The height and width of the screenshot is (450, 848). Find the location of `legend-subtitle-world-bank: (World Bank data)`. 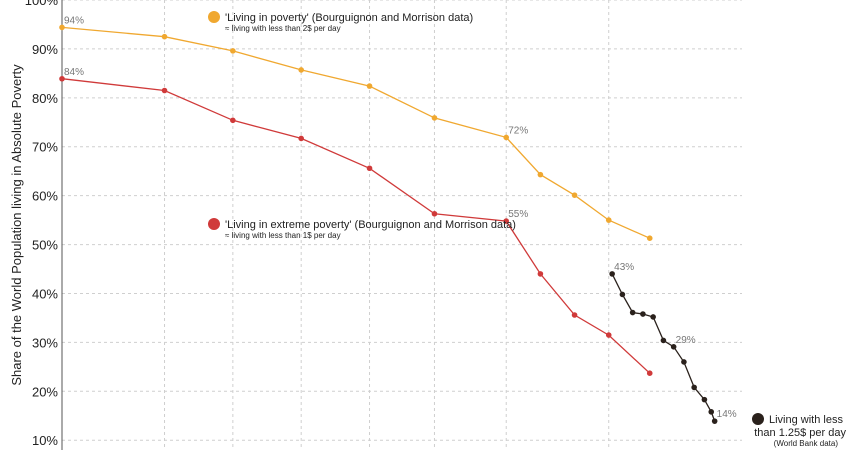

legend-subtitle-world-bank: (World Bank data) is located at coordinates (806, 443).